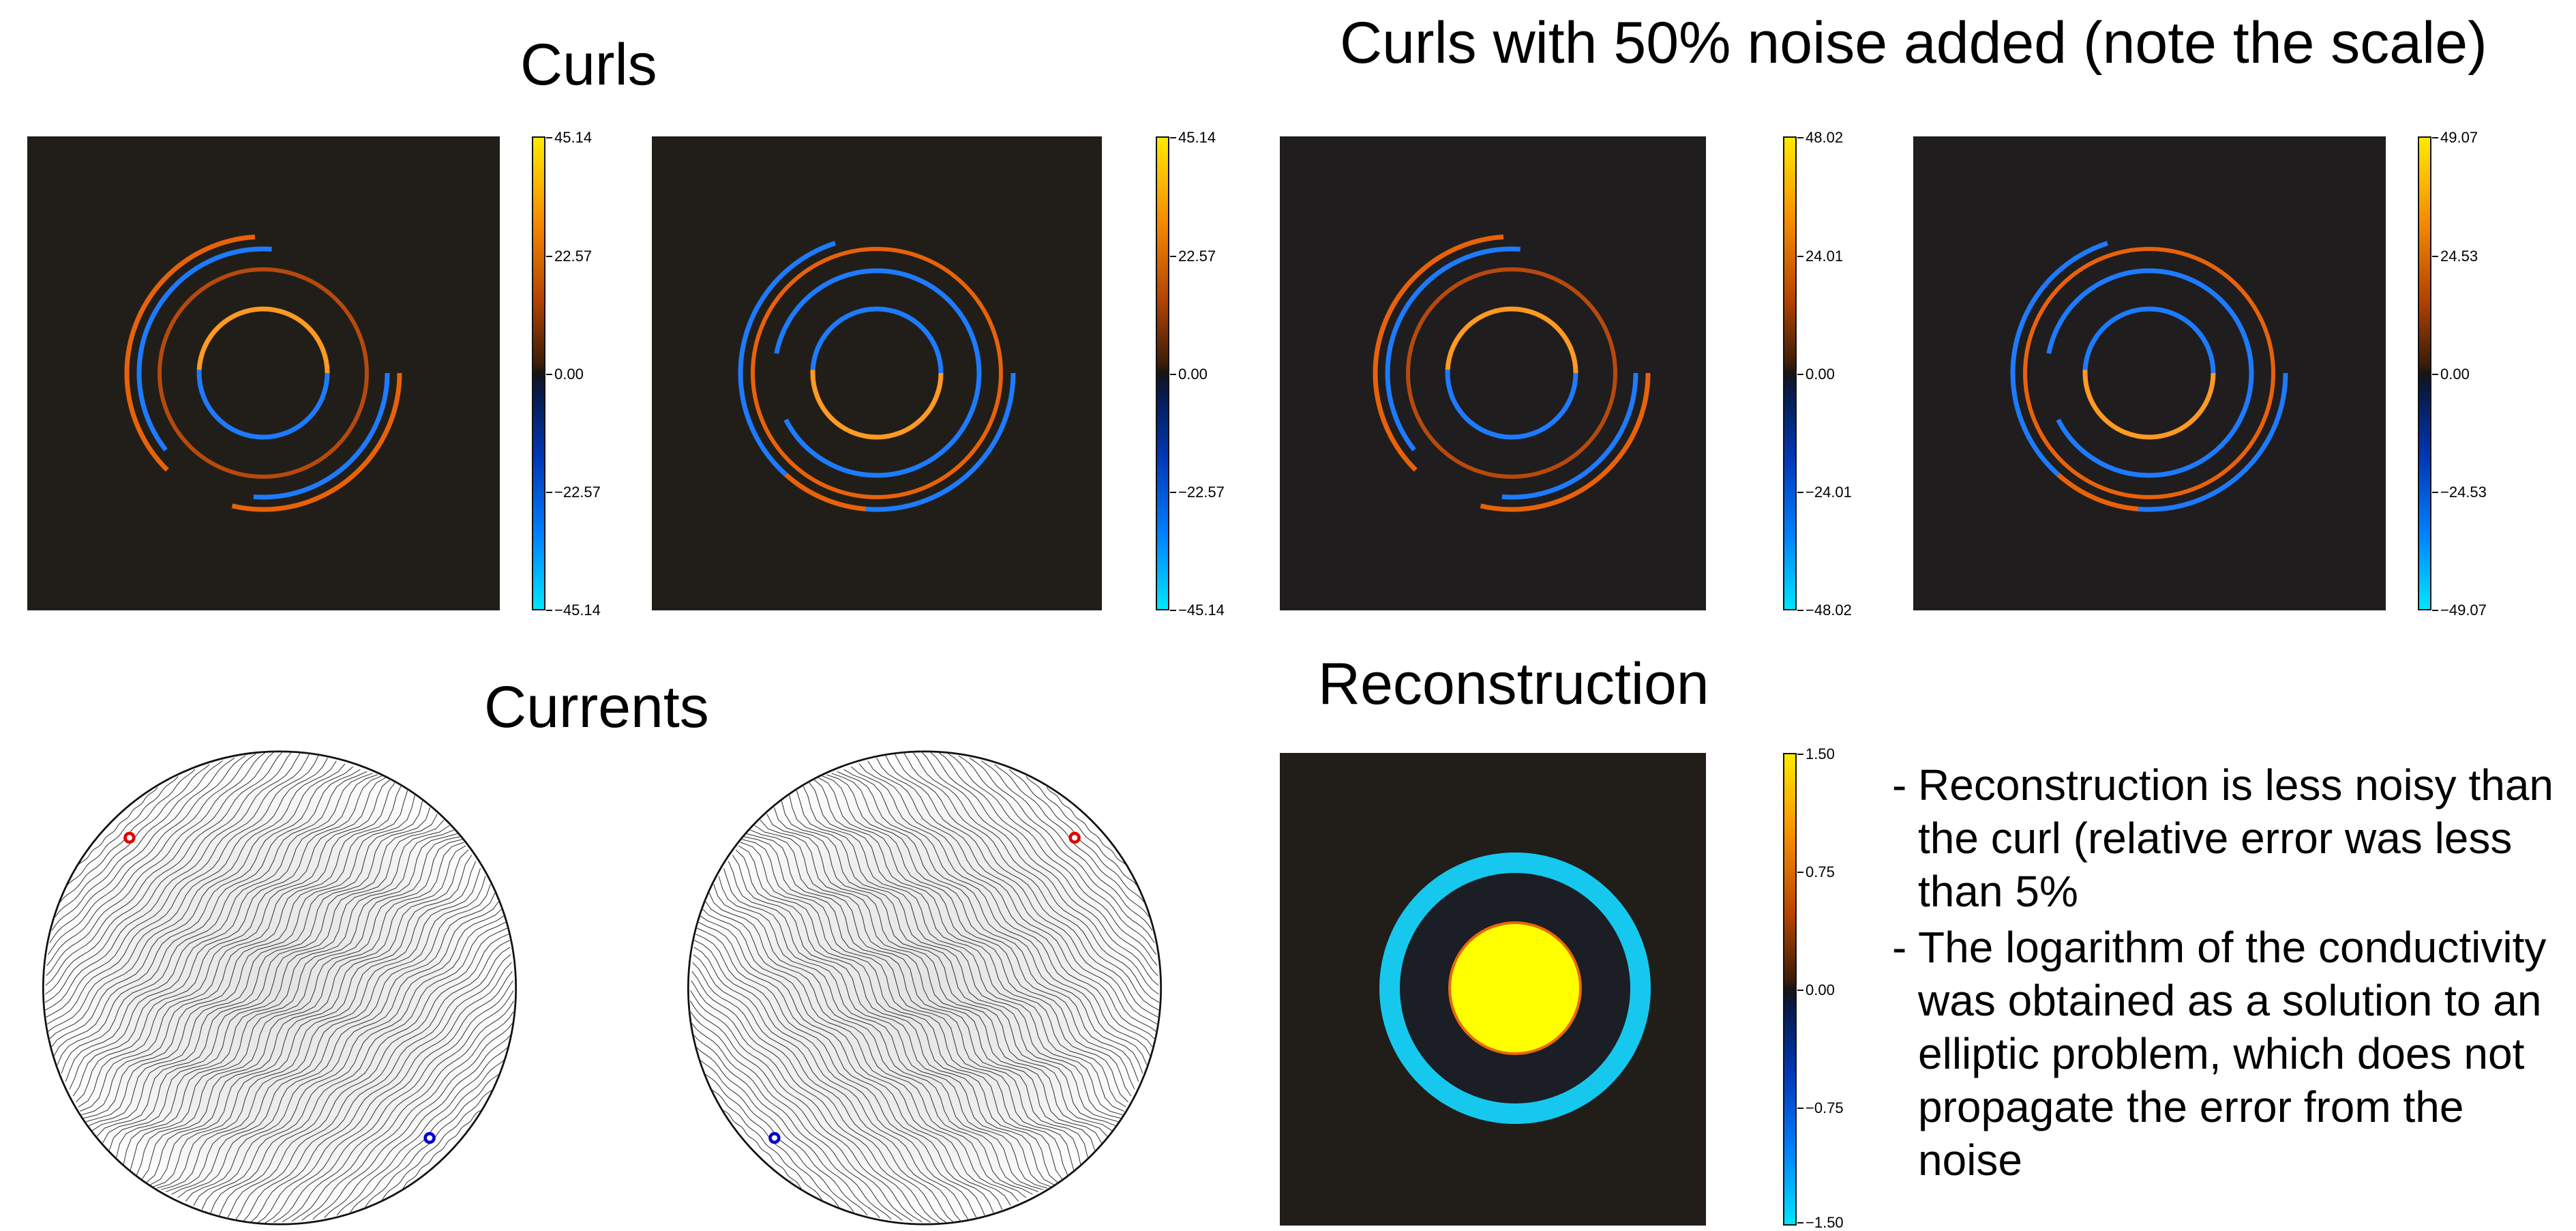 This screenshot has height=1231, width=2576. I want to click on tick-label: 49.07, so click(2454, 137).